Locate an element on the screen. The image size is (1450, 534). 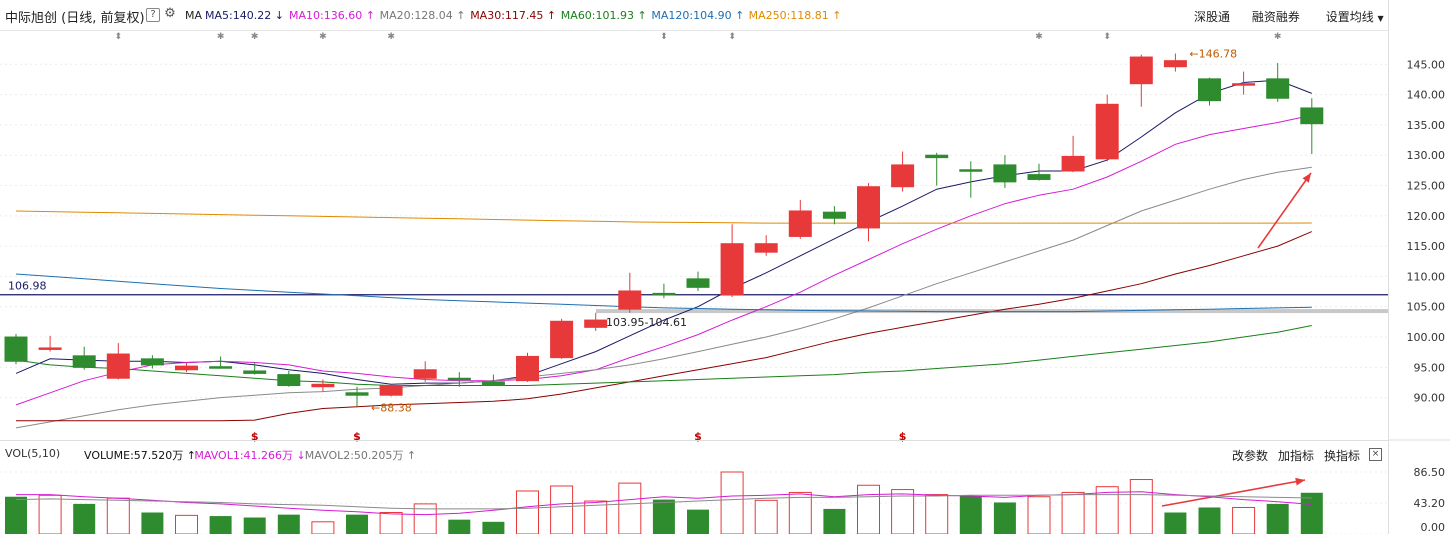
ma20-arrow-icon: ↑ is located at coordinates (459, 15).